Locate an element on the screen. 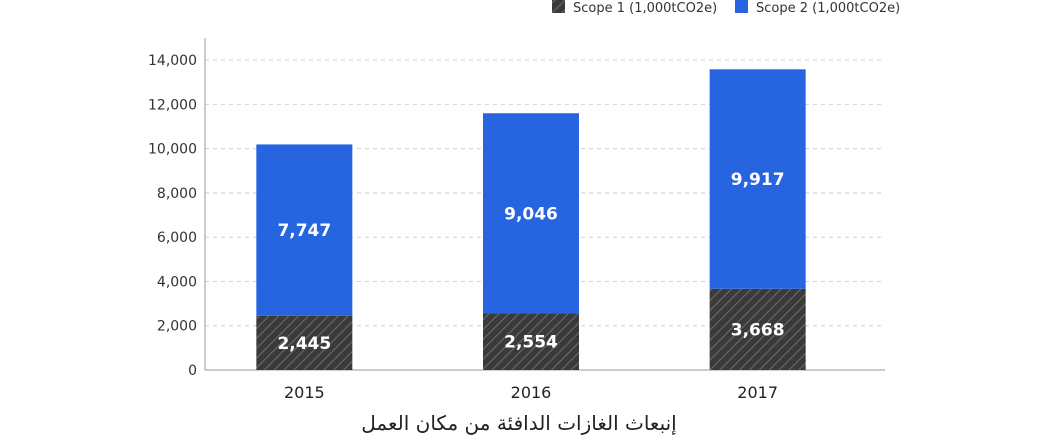  x-axis-ticks: 2015 2016 2017 is located at coordinates (531, 392).